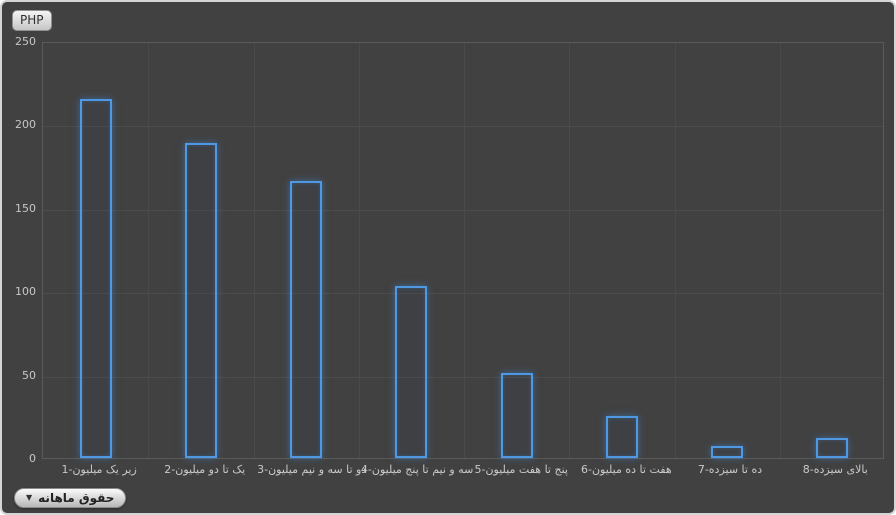 This screenshot has width=896, height=515. What do you see at coordinates (417, 469) in the screenshot?
I see `x-category-label: 4-سه و نیم تا پنج میلیون` at bounding box center [417, 469].